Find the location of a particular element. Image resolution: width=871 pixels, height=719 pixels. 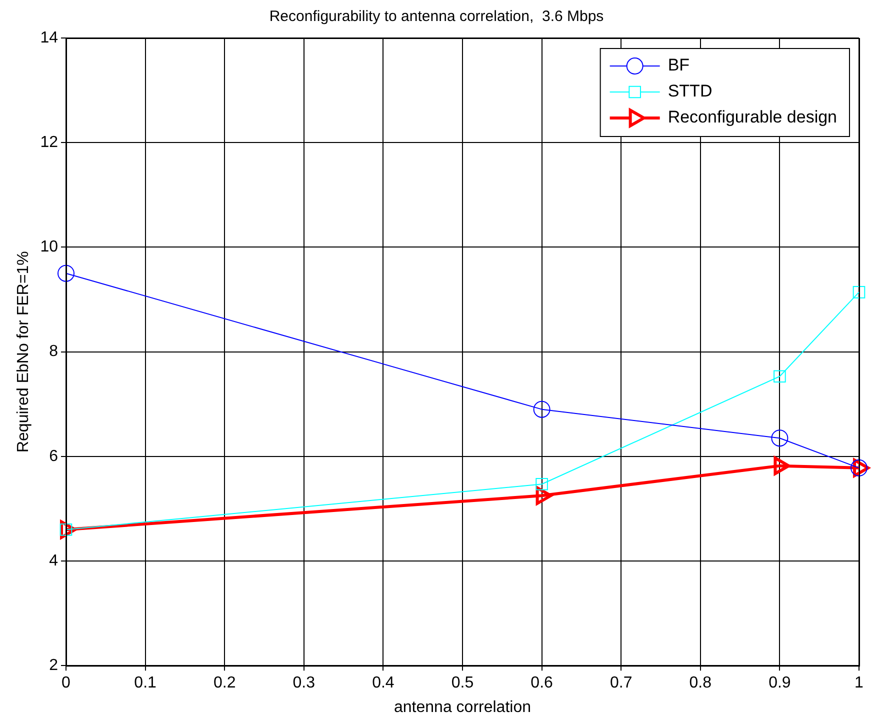

y-tick-label: 4 is located at coordinates (53, 561).